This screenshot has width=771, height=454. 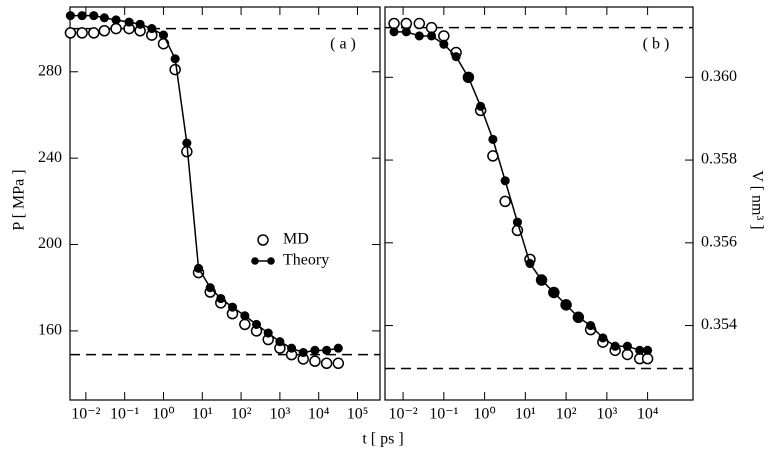 What do you see at coordinates (50, 243) in the screenshot?
I see `y-tick-label: 200` at bounding box center [50, 243].